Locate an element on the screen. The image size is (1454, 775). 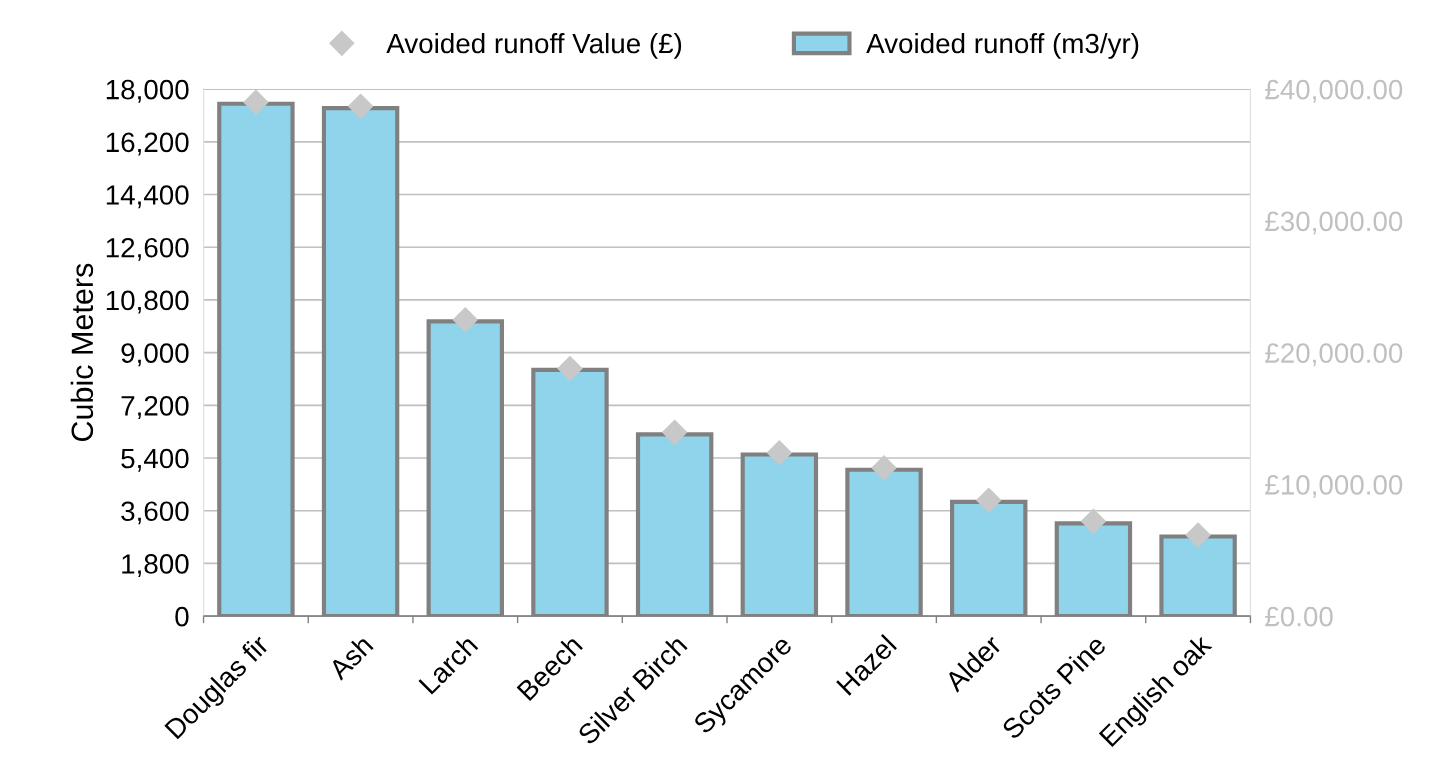
y-tick-label: 16,200 is located at coordinates (147, 144).